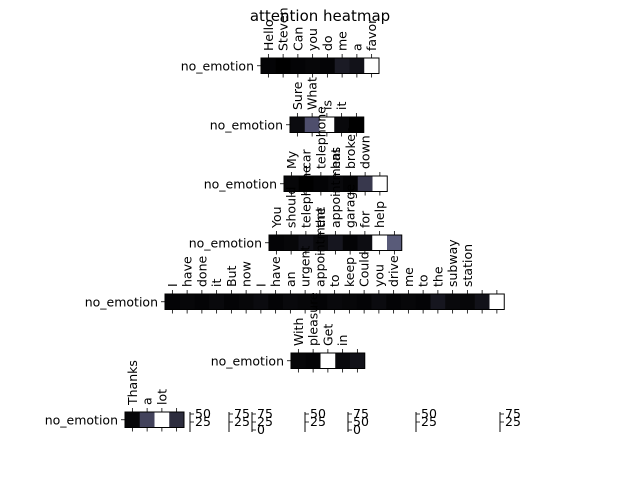  What do you see at coordinates (378, 275) in the screenshot?
I see `token-label: you` at bounding box center [378, 275].